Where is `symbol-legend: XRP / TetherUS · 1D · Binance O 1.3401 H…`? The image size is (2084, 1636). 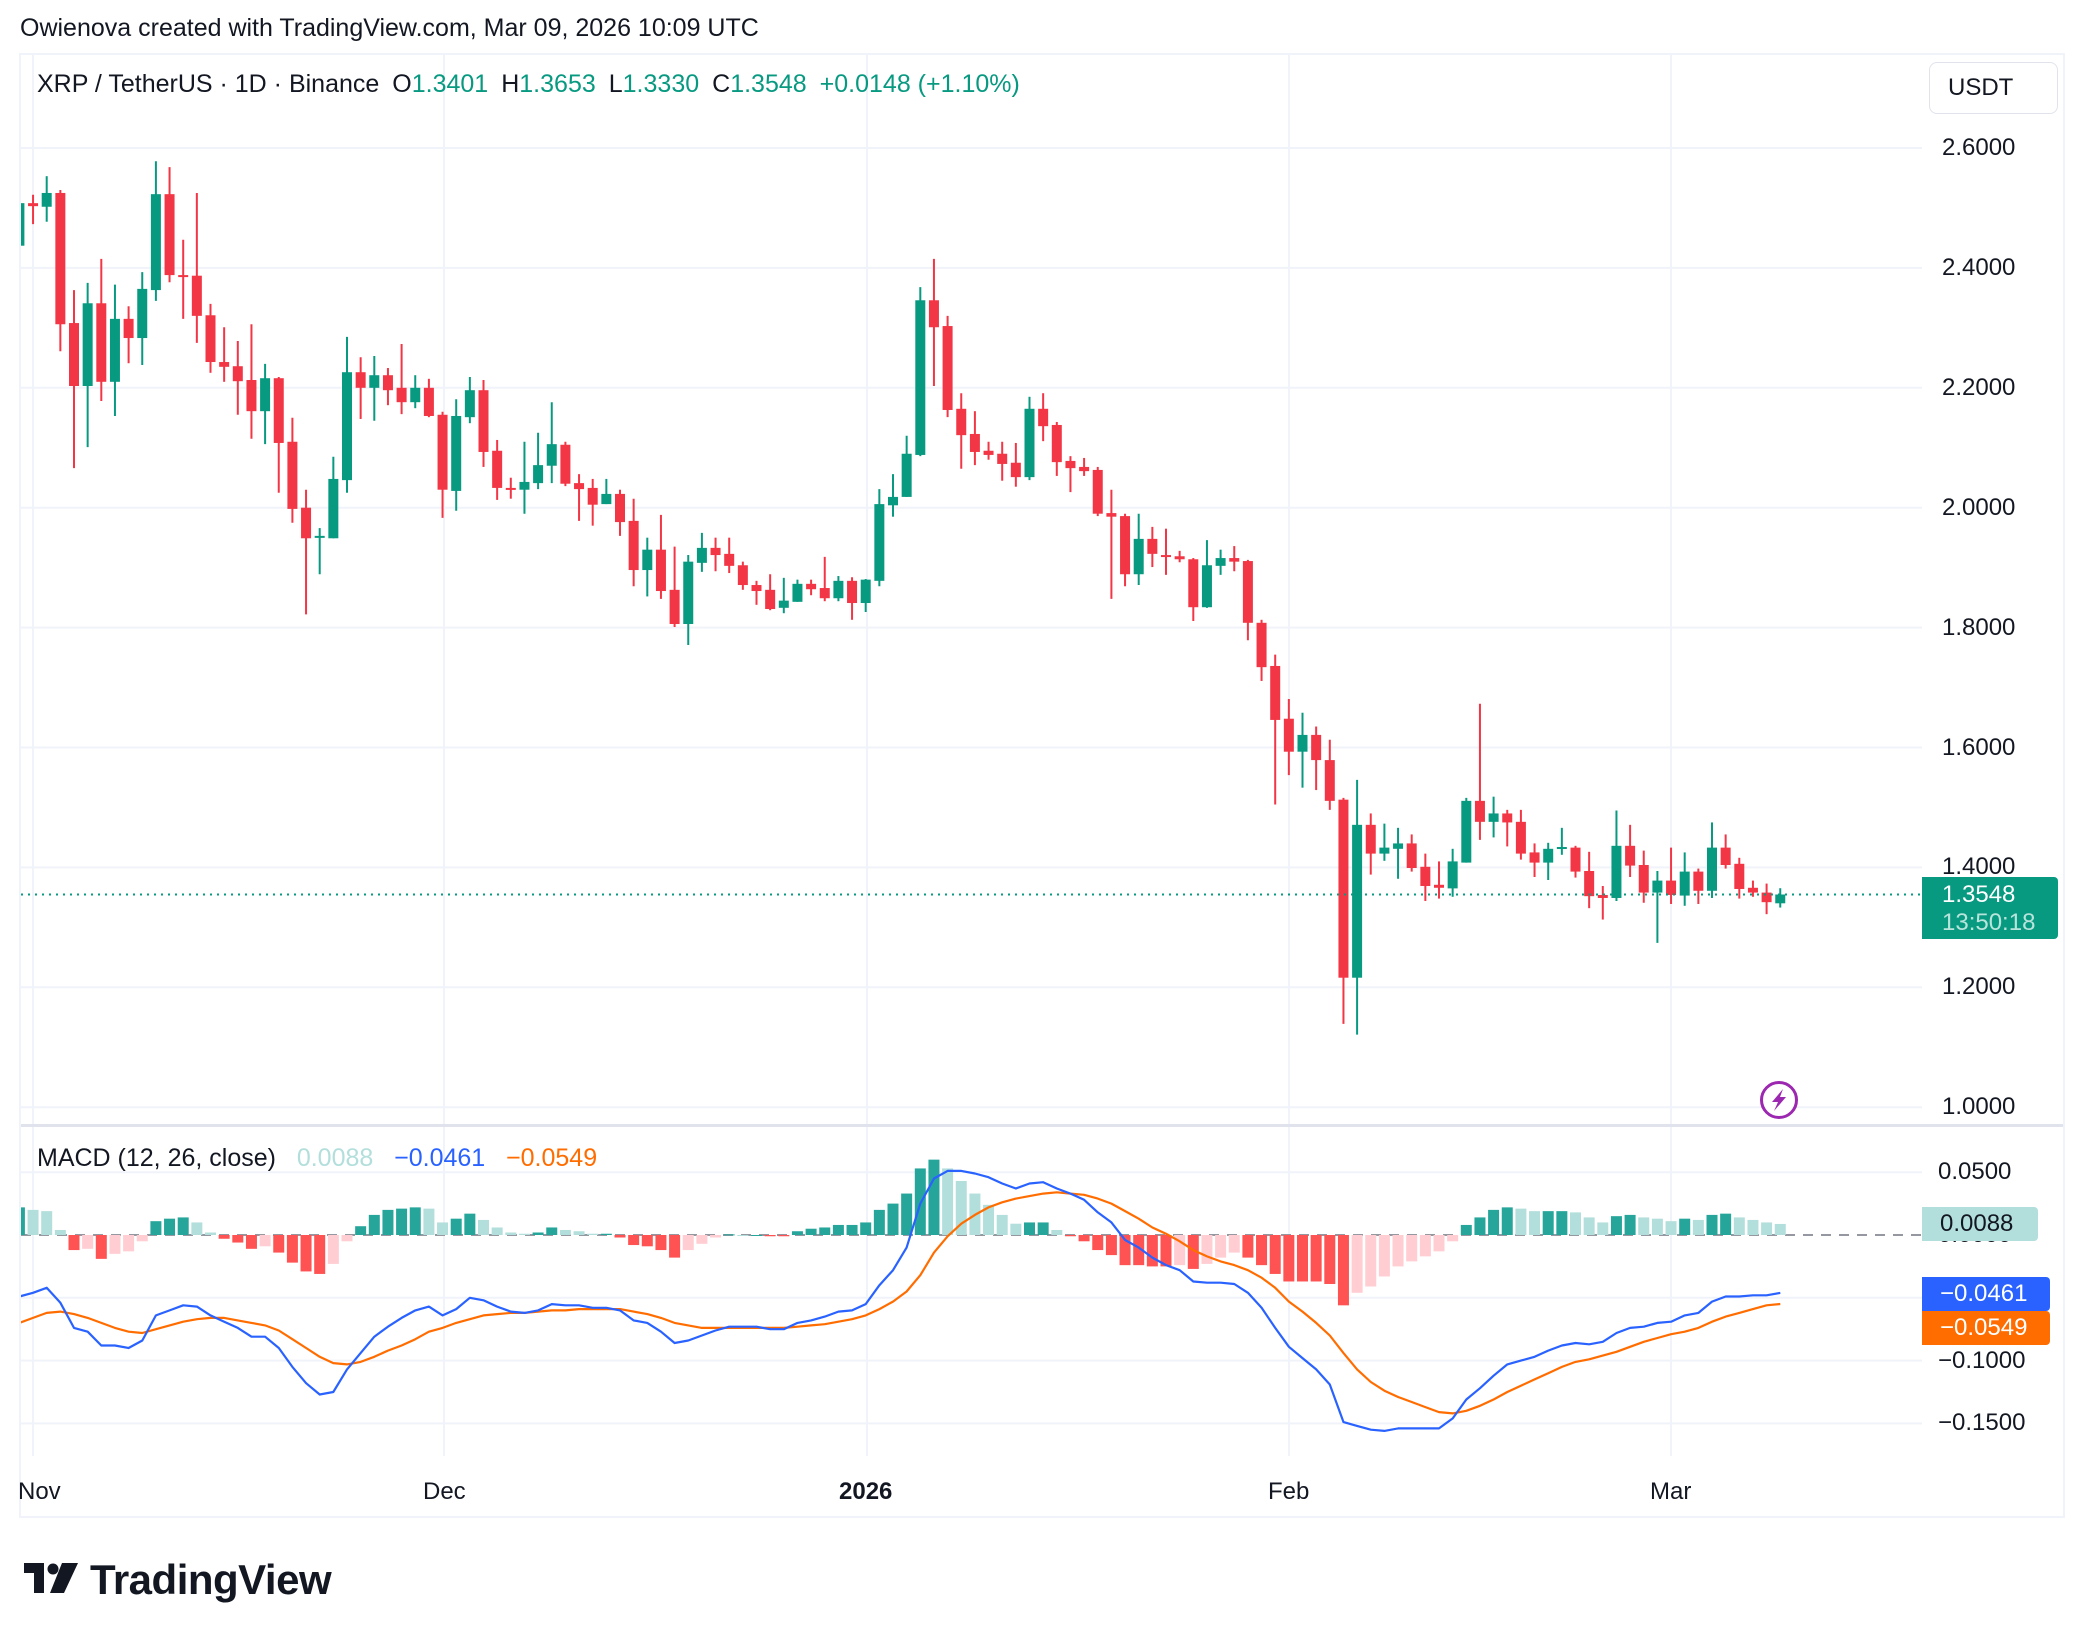
symbol-legend: XRP / TetherUS · 1D · Binance O 1.3401 H… is located at coordinates (528, 84).